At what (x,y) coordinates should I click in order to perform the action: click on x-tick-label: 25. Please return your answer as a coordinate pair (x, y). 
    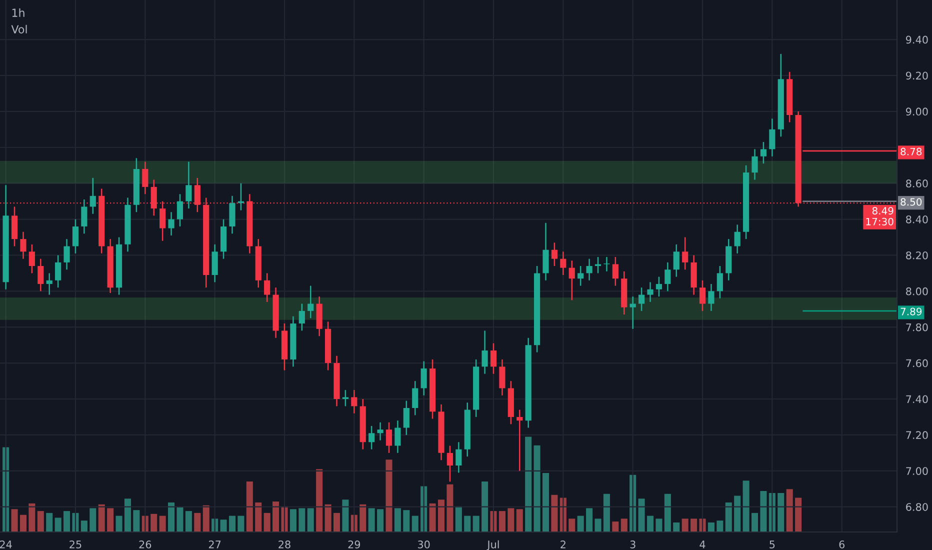
    Looking at the image, I should click on (76, 544).